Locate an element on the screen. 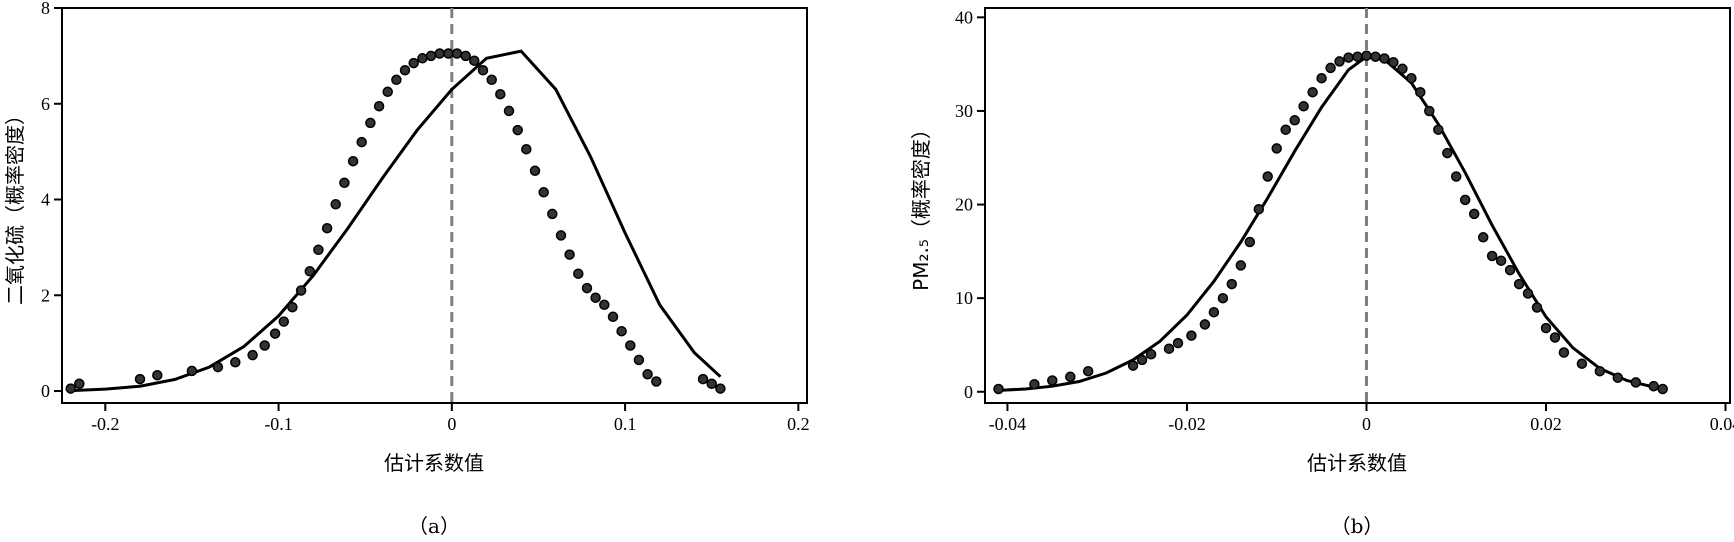  panel-a-ytick-label: 6 is located at coordinates (45, 104).